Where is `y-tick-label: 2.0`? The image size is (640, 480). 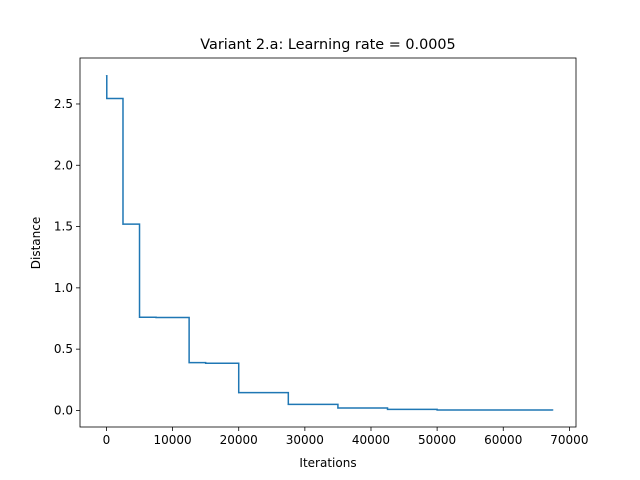
y-tick-label: 2.0 is located at coordinates (63, 165).